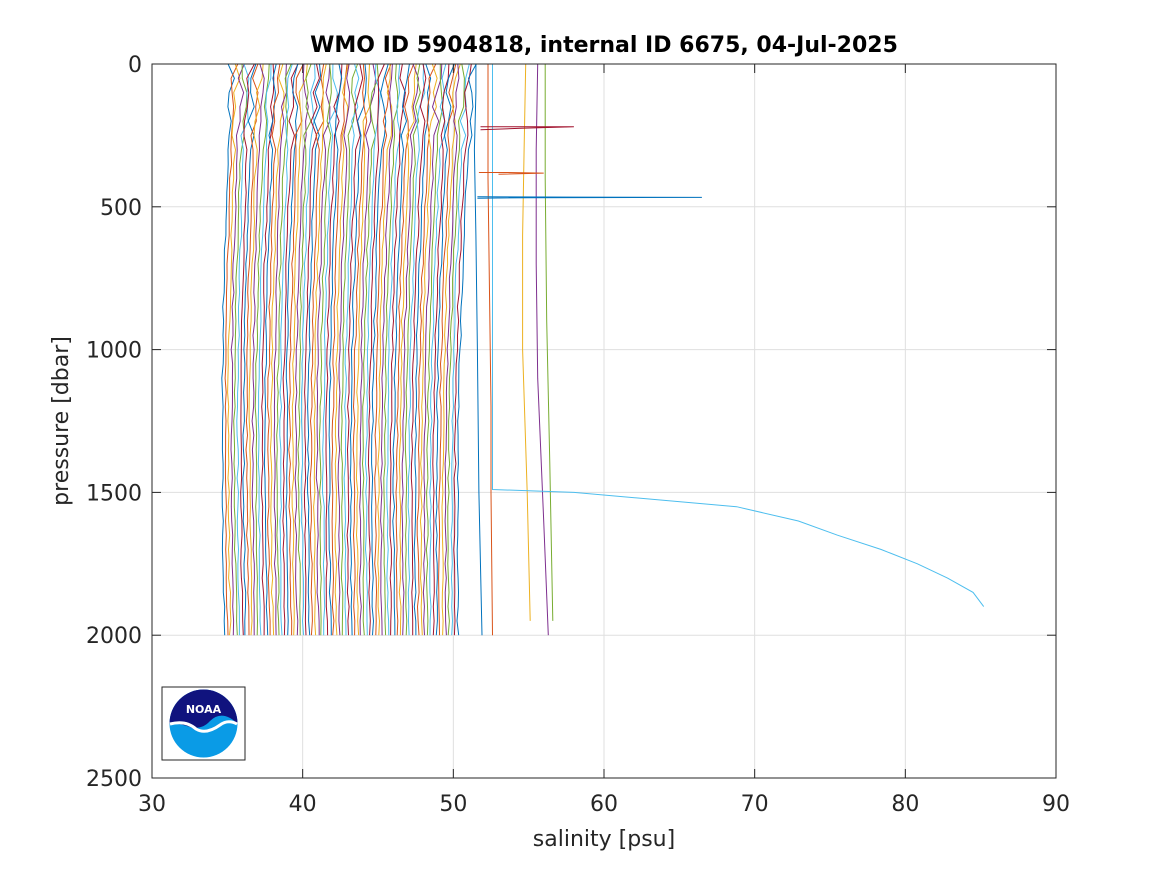  I want to click on x-tick-label: 70, so click(755, 804).